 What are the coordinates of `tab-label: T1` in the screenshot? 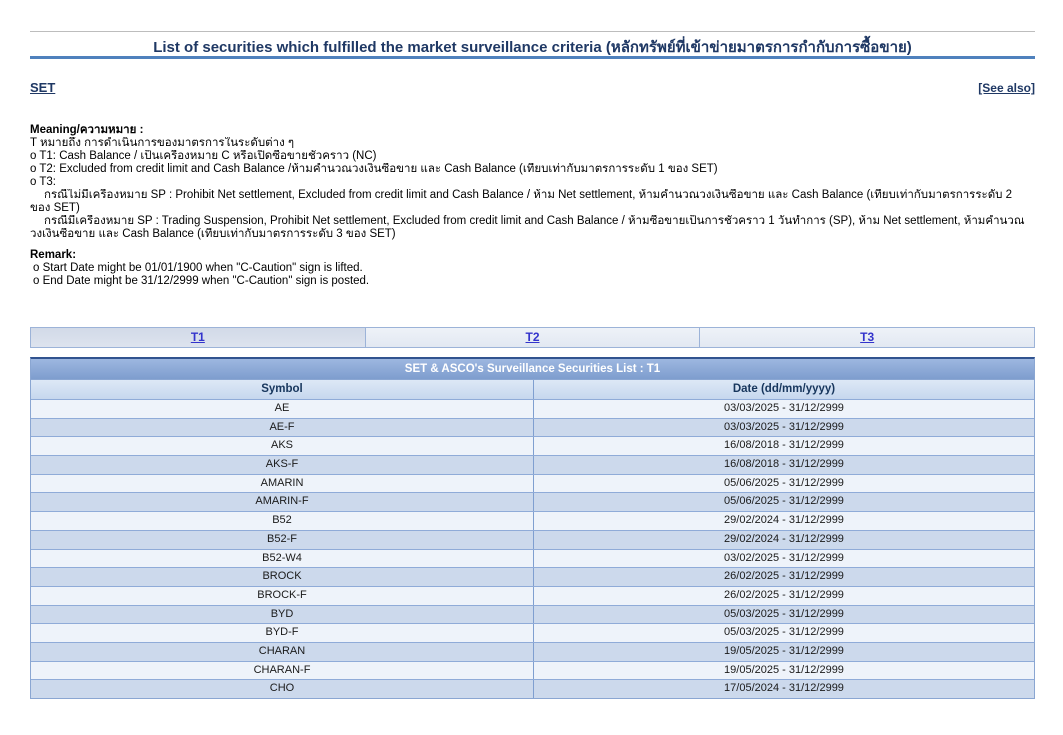 It's located at (197, 337).